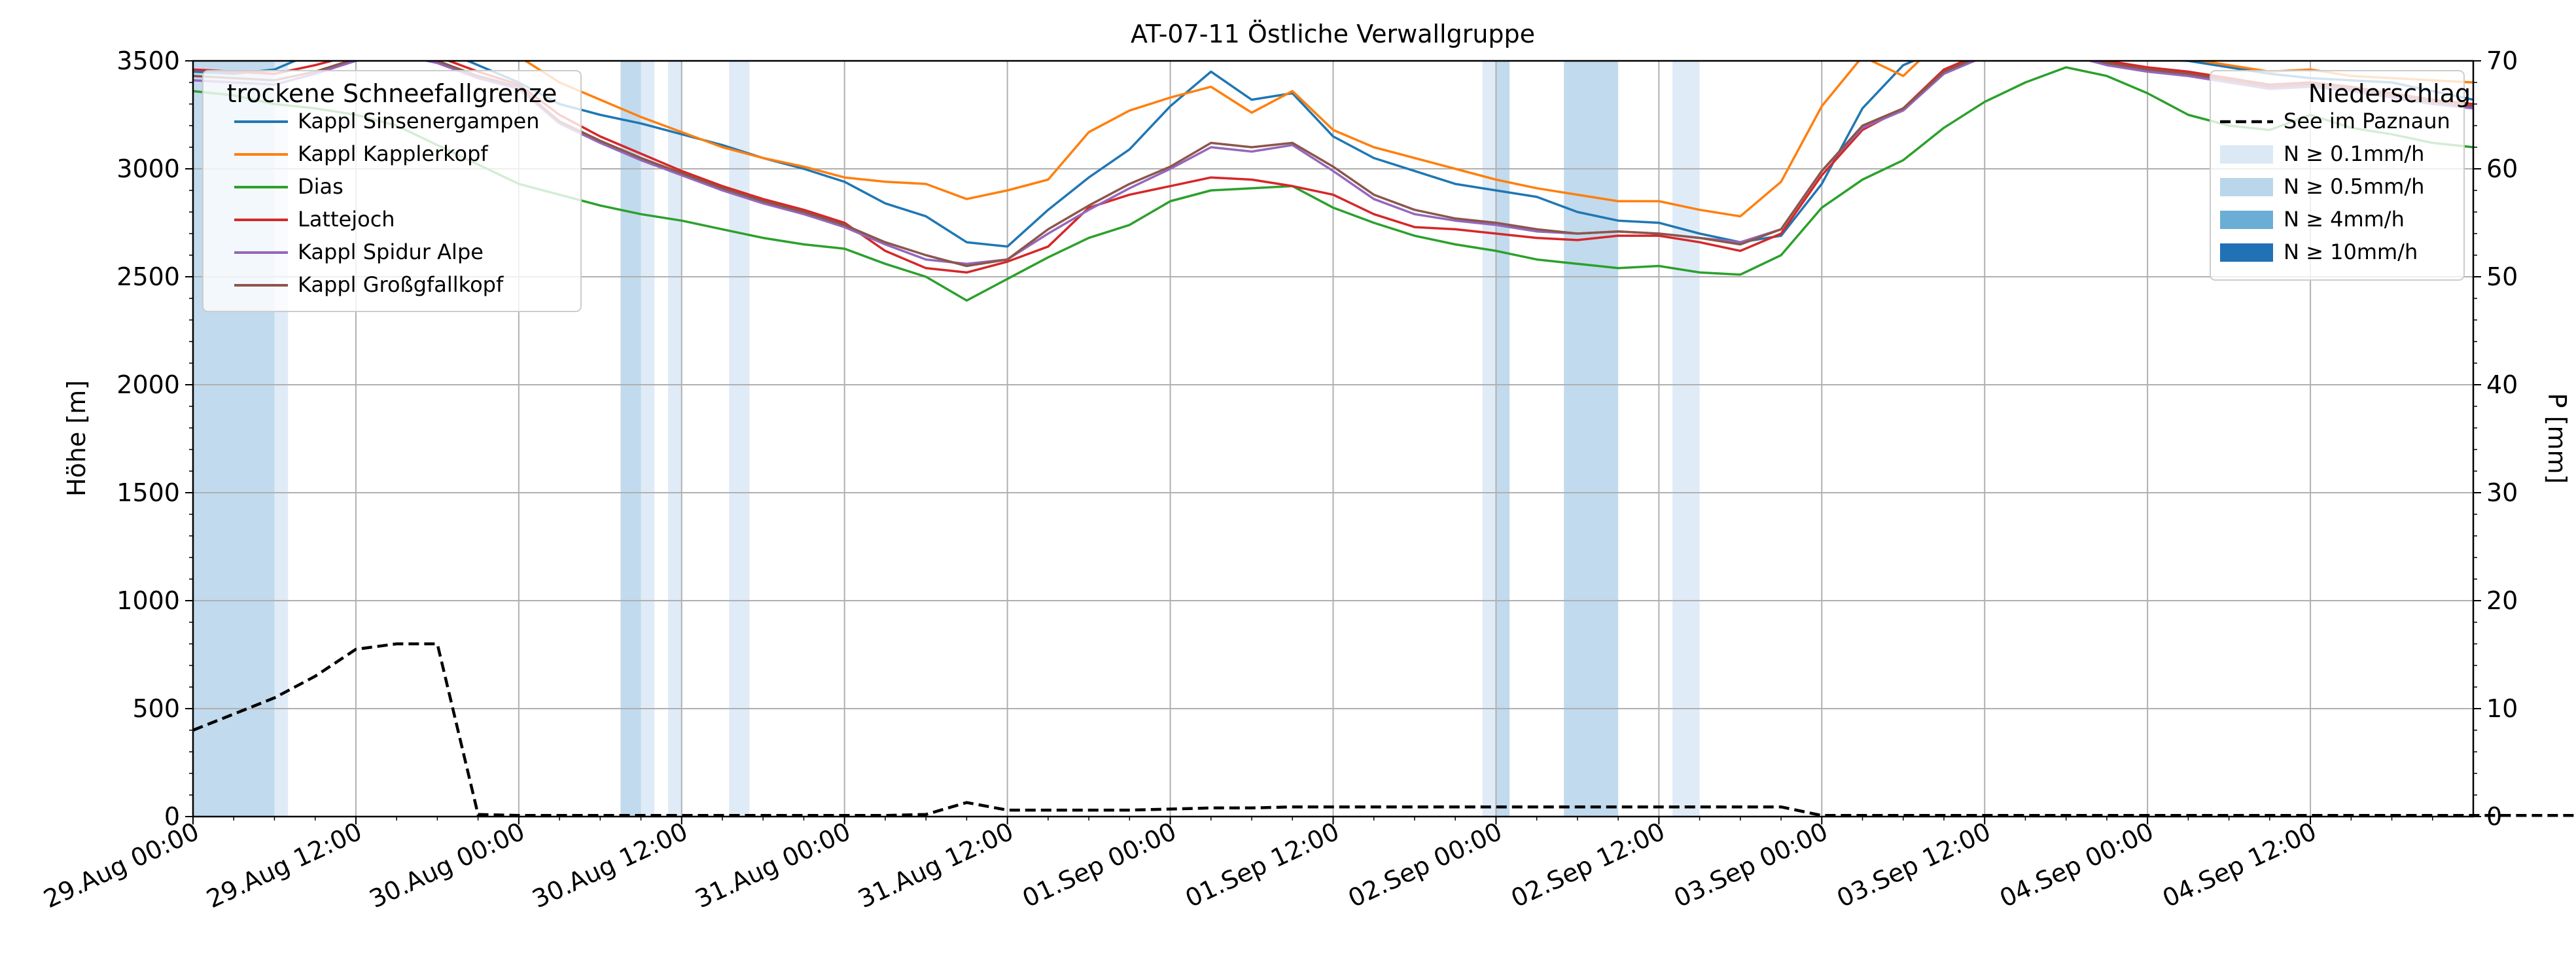 This screenshot has height=971, width=2576. What do you see at coordinates (773, 865) in the screenshot?
I see `x-tick-label: 31.Aug 00:00` at bounding box center [773, 865].